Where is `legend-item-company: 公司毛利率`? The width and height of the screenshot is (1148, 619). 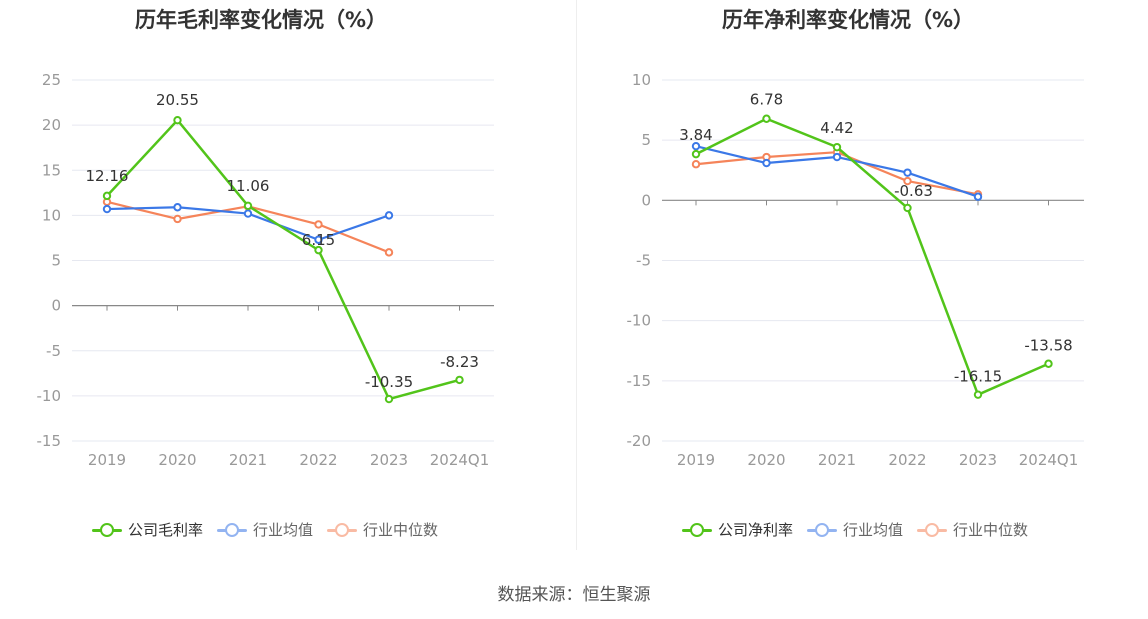 legend-item-company: 公司毛利率 is located at coordinates (147, 529).